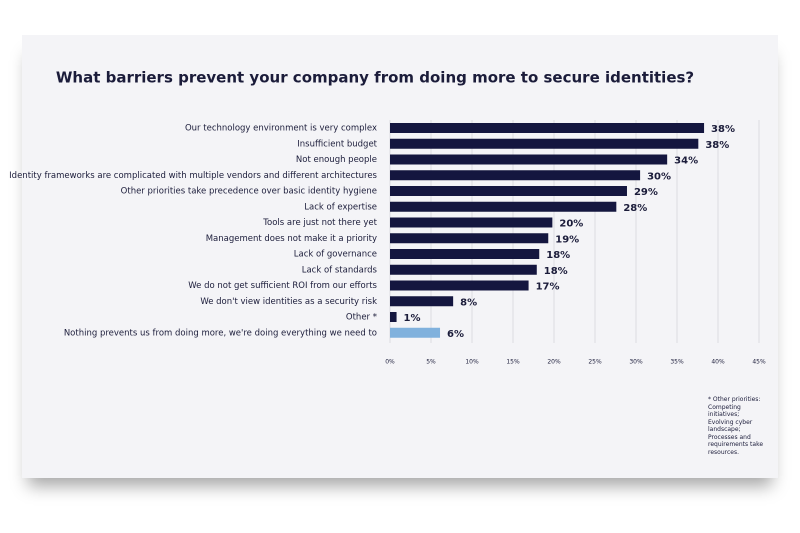 The width and height of the screenshot is (800, 533). Describe the element at coordinates (361, 318) in the screenshot. I see `y-tick-label: Other *` at that location.